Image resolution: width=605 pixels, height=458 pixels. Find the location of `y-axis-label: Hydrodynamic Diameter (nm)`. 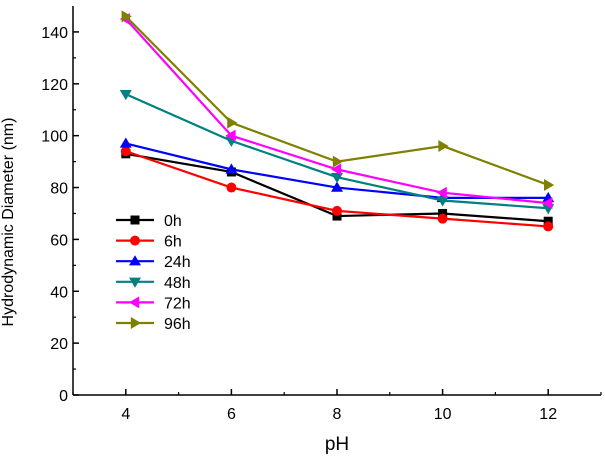

y-axis-label: Hydrodynamic Diameter (nm) is located at coordinates (8, 222).